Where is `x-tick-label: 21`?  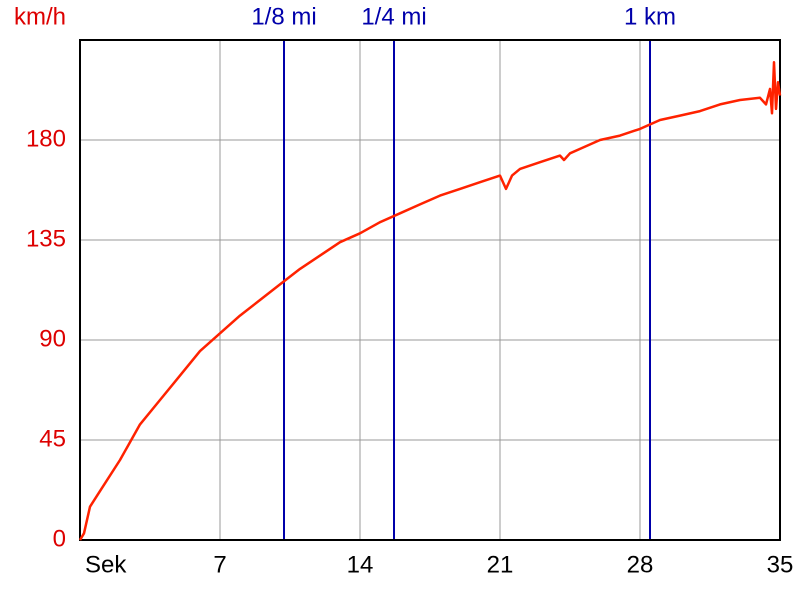 x-tick-label: 21 is located at coordinates (500, 564).